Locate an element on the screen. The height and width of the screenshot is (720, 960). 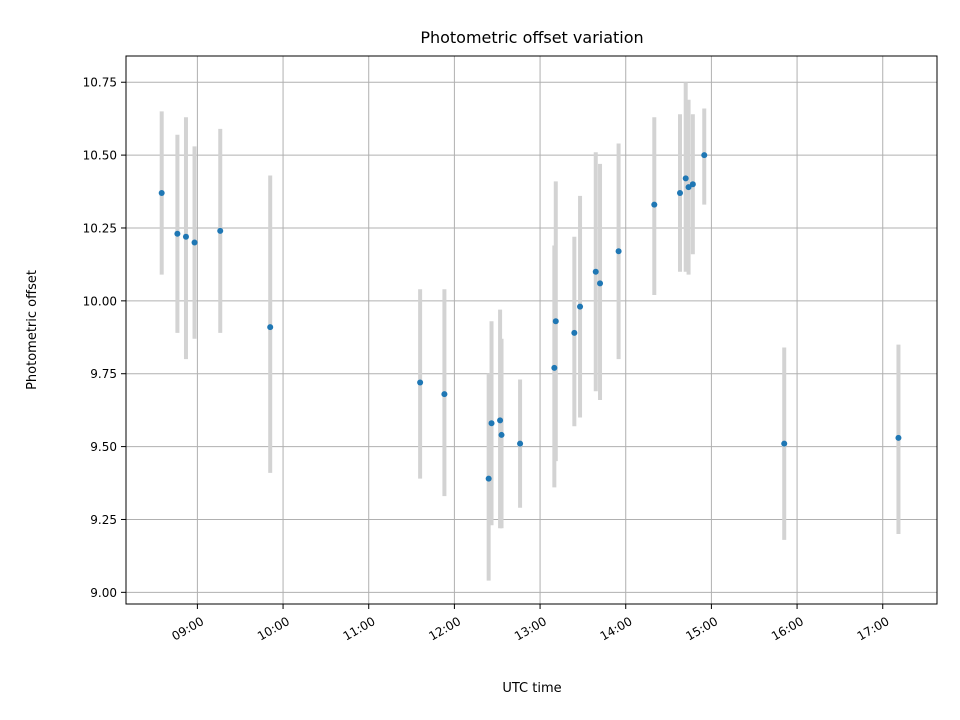
y-axis-label: Photometric offset is located at coordinates (32, 330).